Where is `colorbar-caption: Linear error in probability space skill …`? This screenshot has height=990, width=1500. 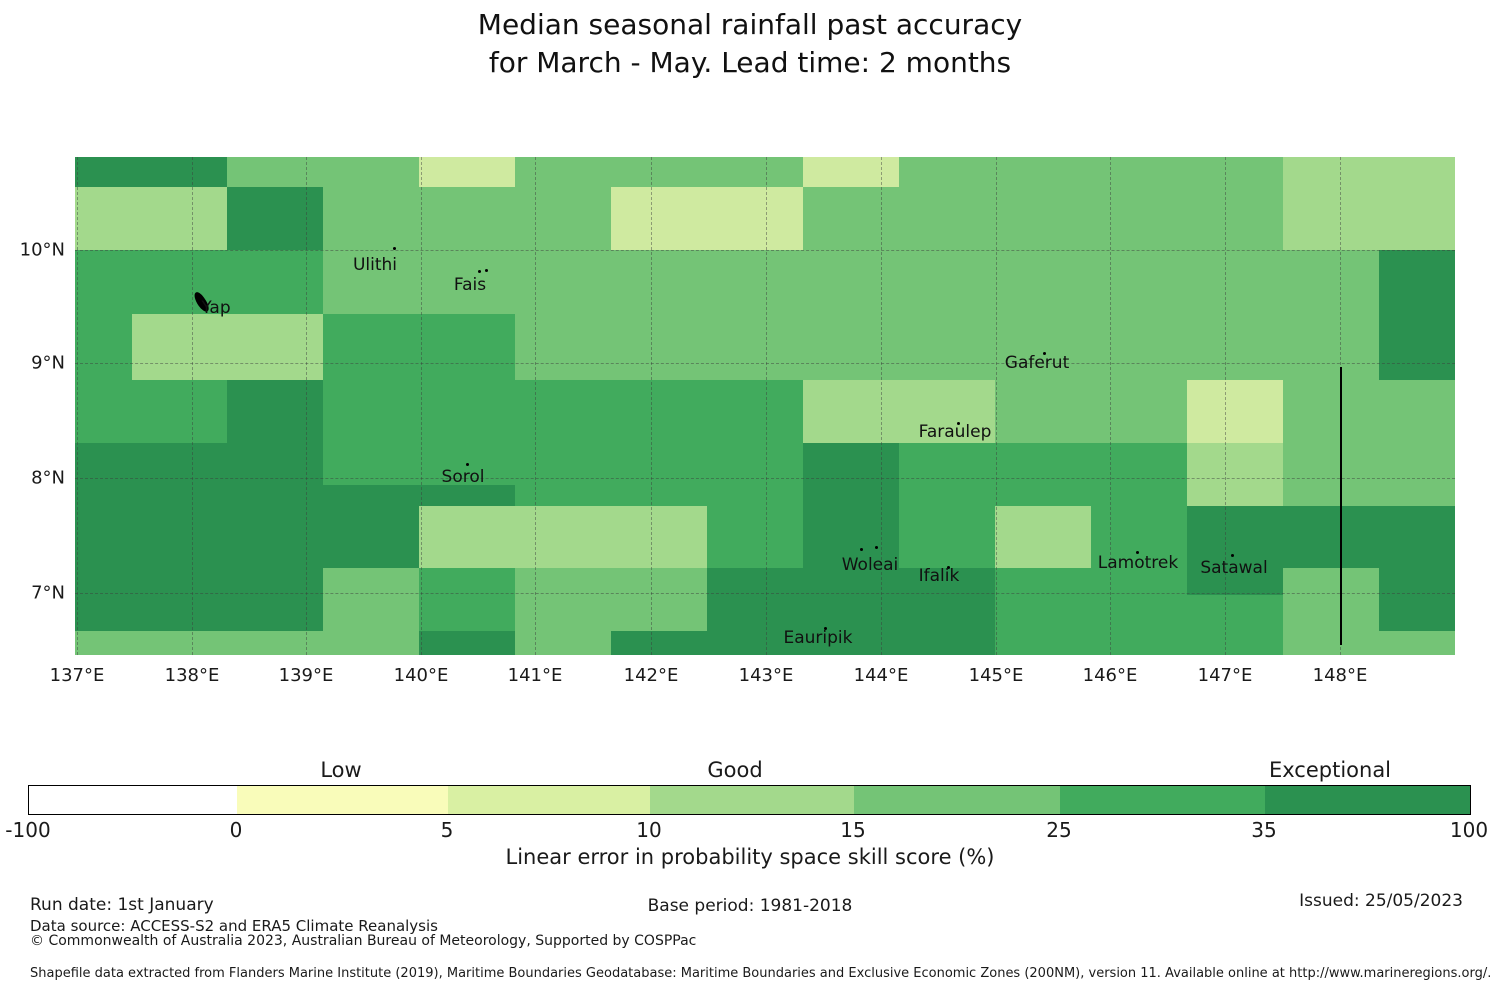 colorbar-caption: Linear error in probability space skill … is located at coordinates (750, 857).